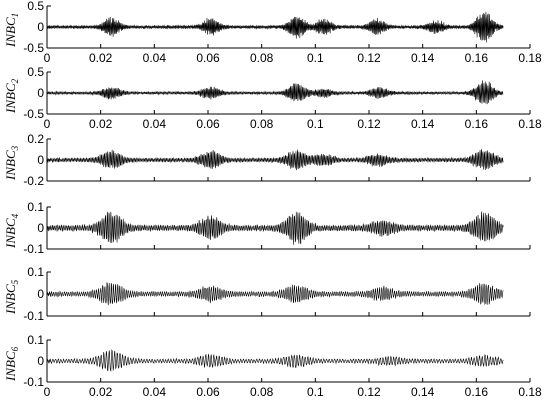 This screenshot has height=404, width=550. I want to click on y-axis-label: INBC2, so click(11, 96).